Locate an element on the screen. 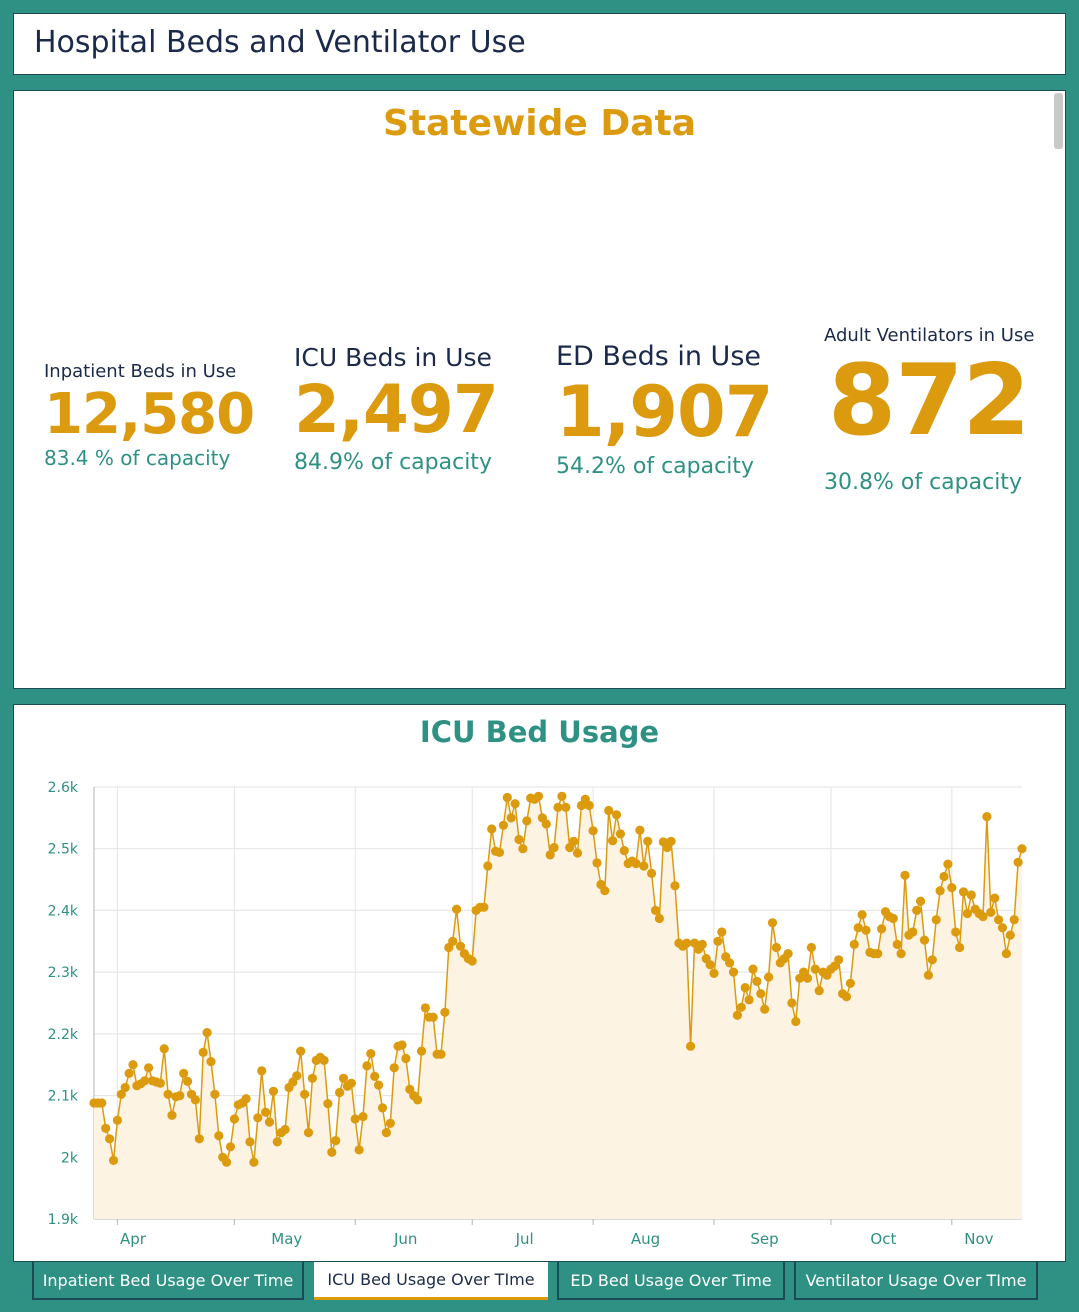  y-tick-label: 2k is located at coordinates (70, 1158).